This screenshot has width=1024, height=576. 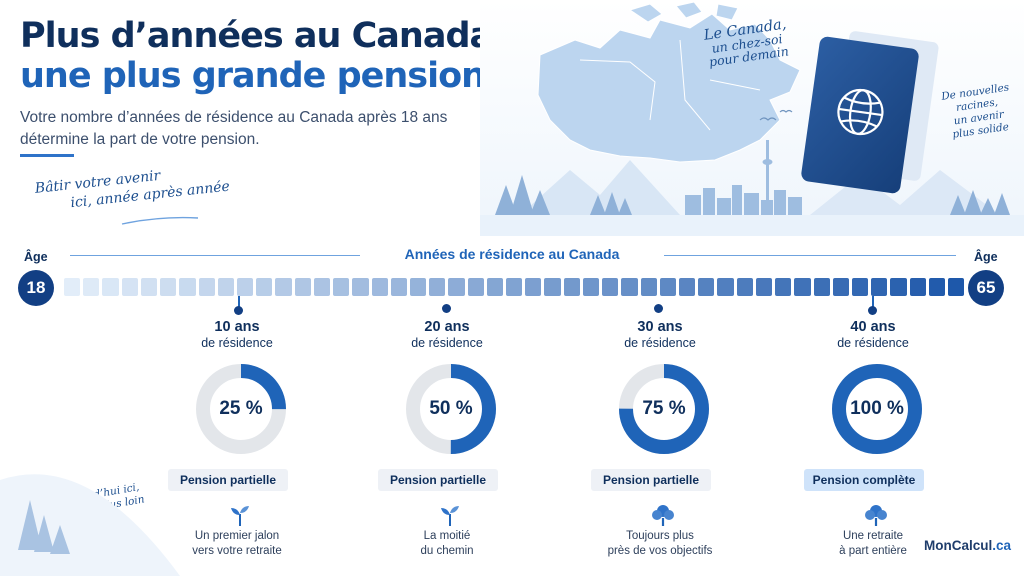 What do you see at coordinates (986, 257) in the screenshot?
I see `end-age-label: Âge` at bounding box center [986, 257].